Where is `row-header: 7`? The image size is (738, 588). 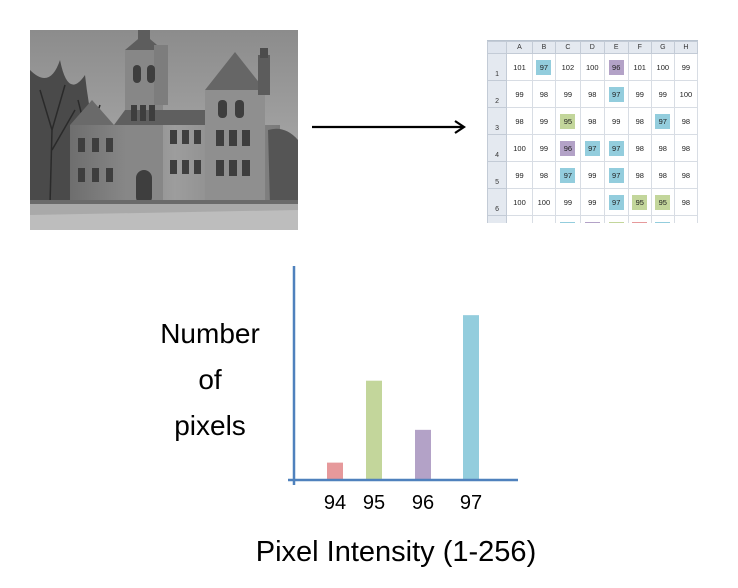
row-header: 7 is located at coordinates (497, 219).